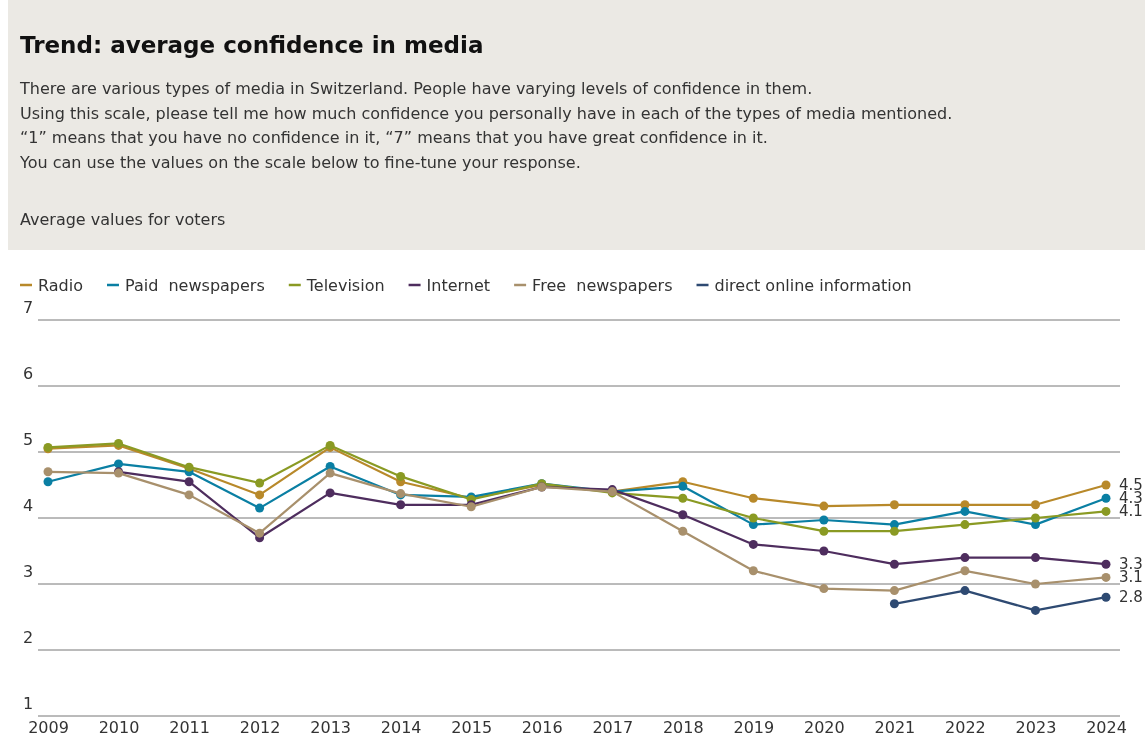 This screenshot has width=1145, height=745. Describe the element at coordinates (486, 125) in the screenshot. I see `chart-subtitle: There are various types of media in Switzerland. People have varying levels of confidence in them. Using this scale, please tell me how much confidence you personally have in each of the types of media mentioned. “1” means that you have no confidence in it, “7” means that you have great confidence in it. You can use the values on the scale below to fine-tune your response.` at that location.